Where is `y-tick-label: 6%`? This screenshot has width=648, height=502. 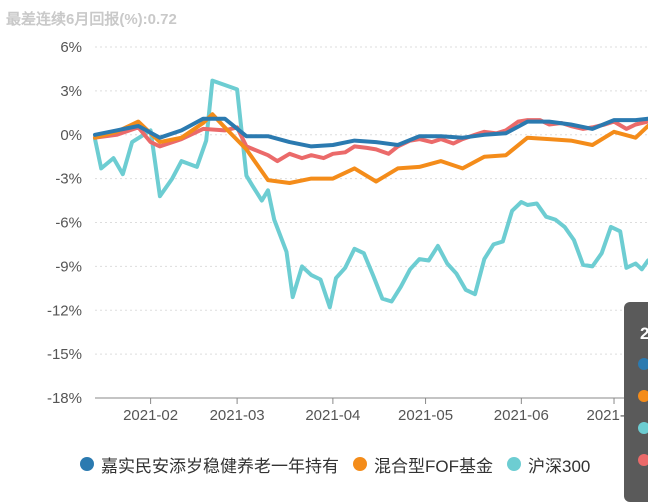
y-tick-label: 6% is located at coordinates (71, 47).